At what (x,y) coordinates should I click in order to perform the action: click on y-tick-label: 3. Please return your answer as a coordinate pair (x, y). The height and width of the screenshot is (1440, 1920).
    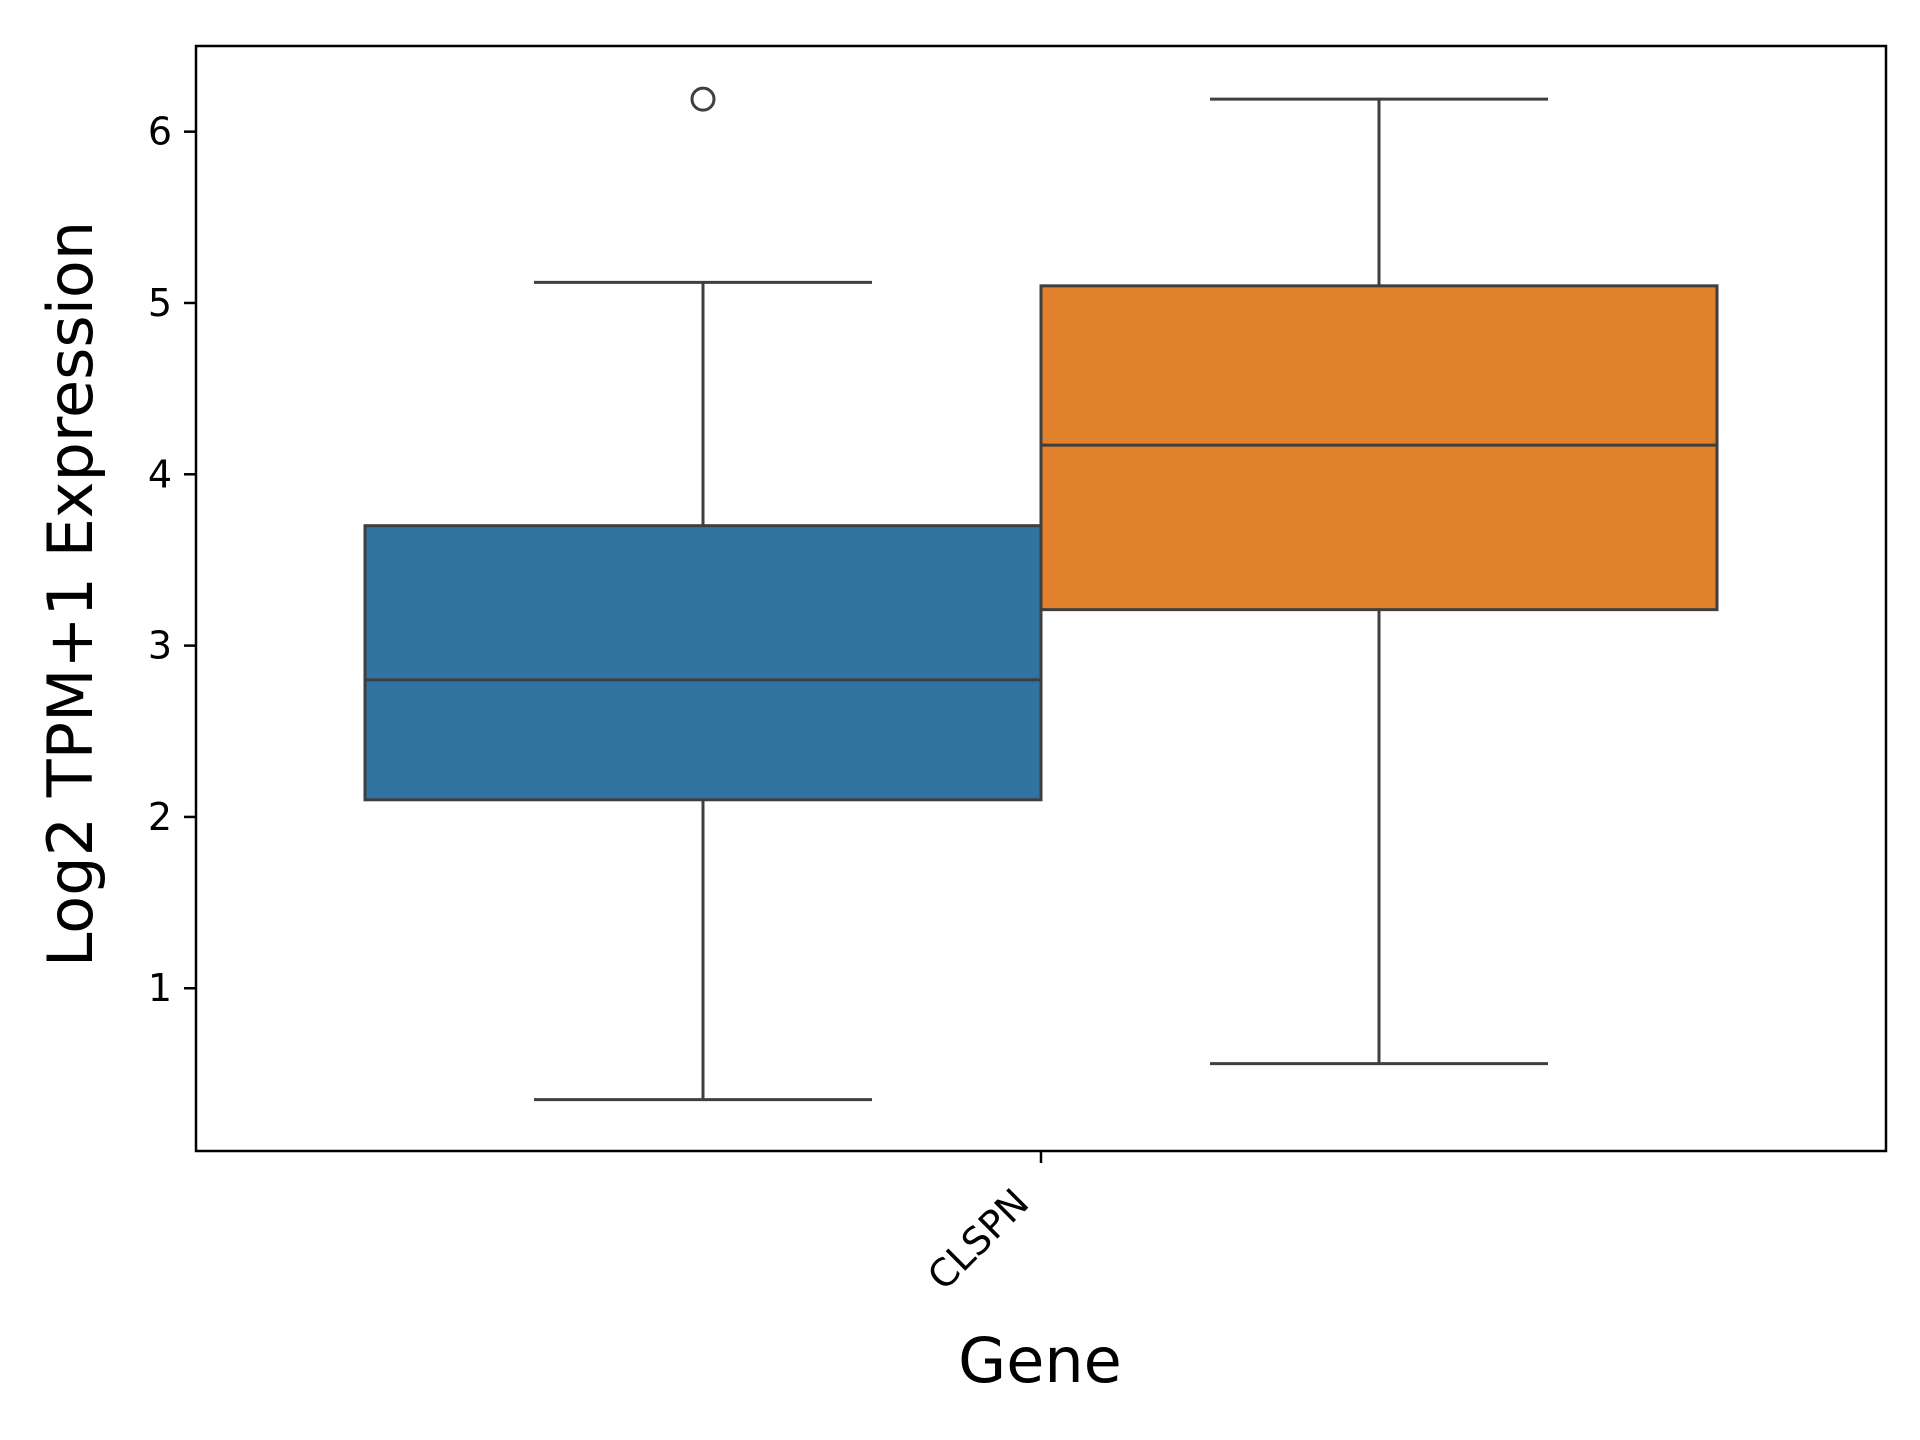
    Looking at the image, I should click on (160, 646).